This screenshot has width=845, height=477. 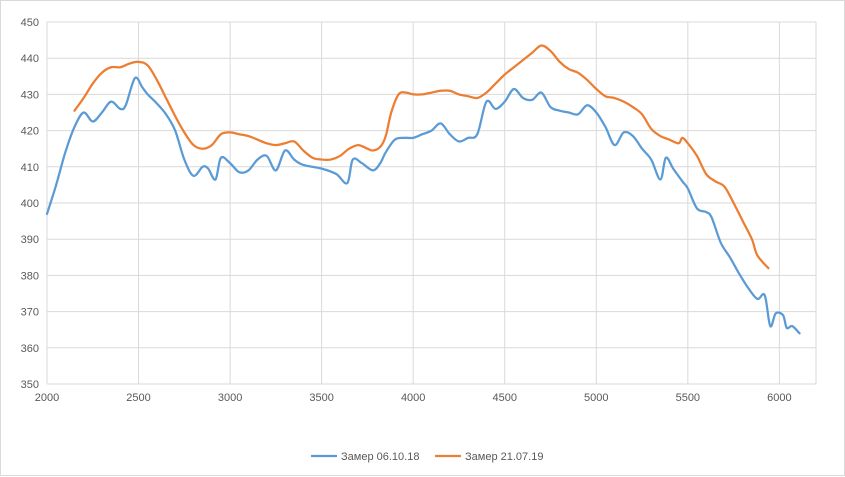 What do you see at coordinates (138, 398) in the screenshot?
I see `x-tick-label: 2500` at bounding box center [138, 398].